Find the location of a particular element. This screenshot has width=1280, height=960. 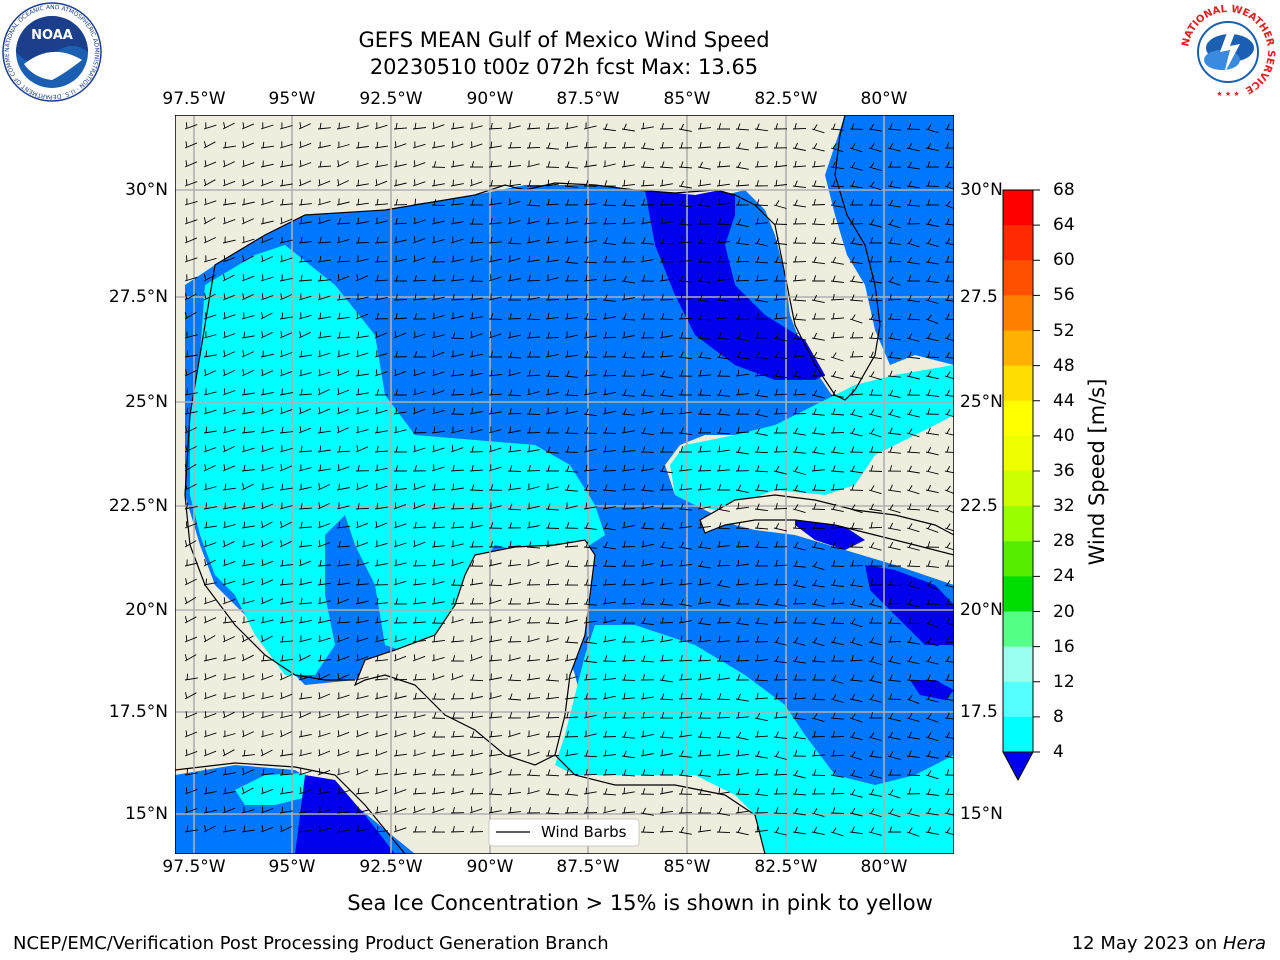

lon-label-top: 87.5°W is located at coordinates (588, 99).